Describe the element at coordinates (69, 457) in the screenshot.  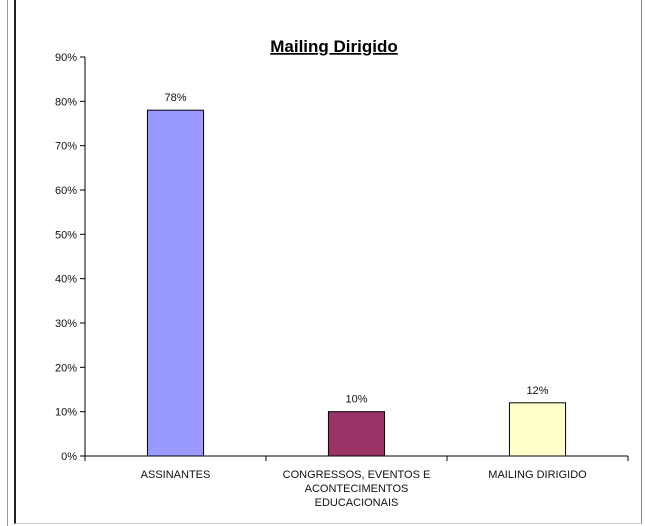
I see `y-tick-label: 0%` at that location.